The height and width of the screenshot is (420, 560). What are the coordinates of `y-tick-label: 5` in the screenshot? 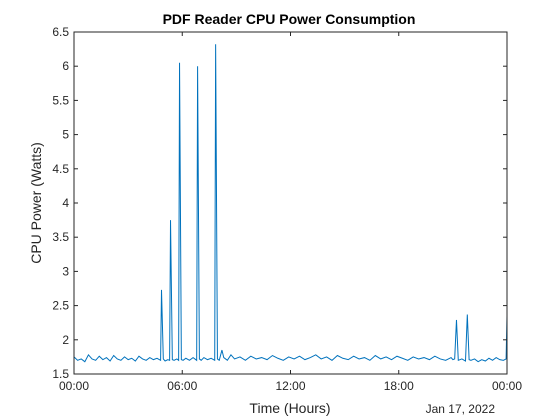 It's located at (65, 135).